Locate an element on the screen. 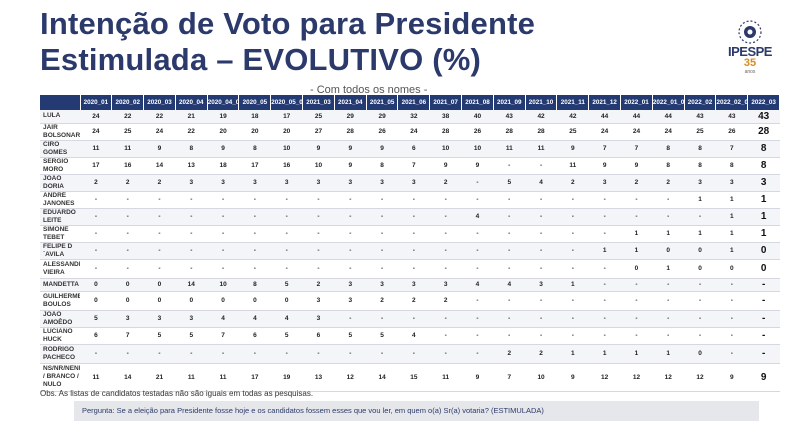 The height and width of the screenshot is (426, 794). column-header: 2021_11 is located at coordinates (573, 102).